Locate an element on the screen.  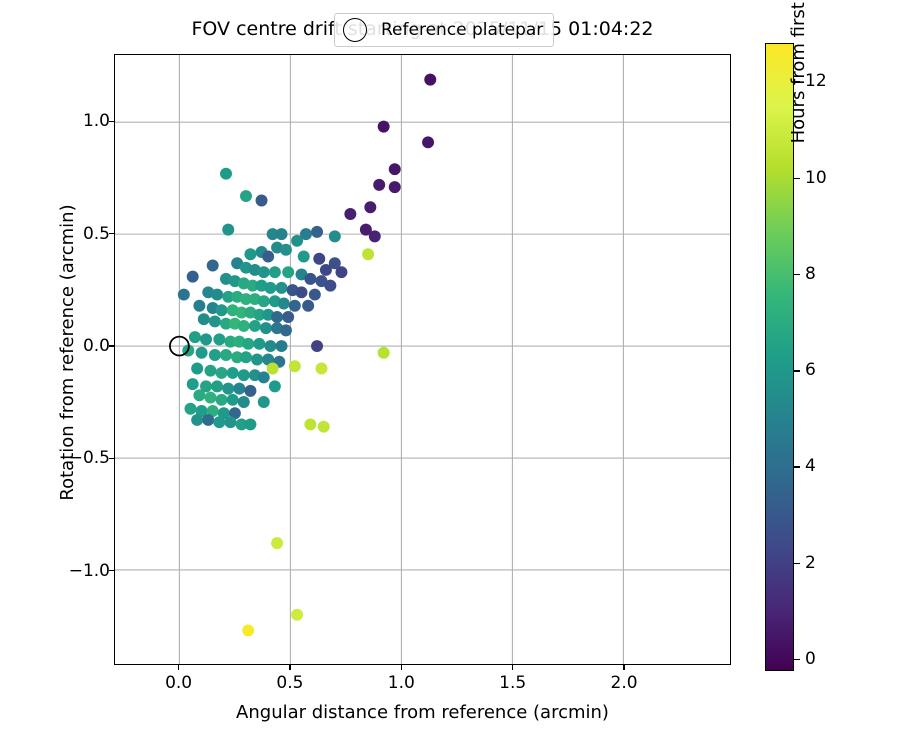
y-tick-label: 1.0 is located at coordinates (96, 121).